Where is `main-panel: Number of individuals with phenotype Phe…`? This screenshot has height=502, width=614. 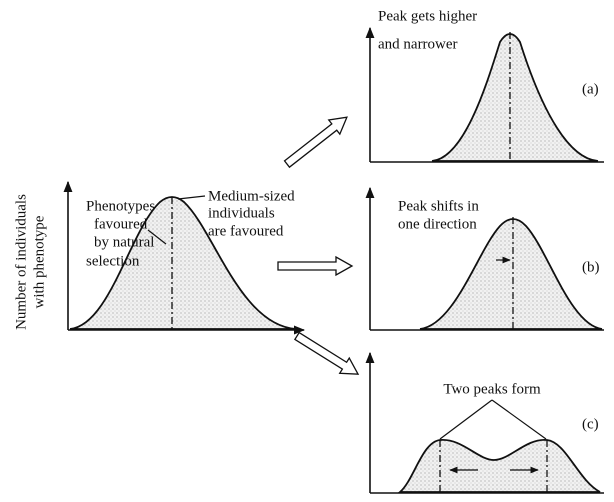
main-panel: Number of individuals with phenotype Phe… is located at coordinates (159, 257).